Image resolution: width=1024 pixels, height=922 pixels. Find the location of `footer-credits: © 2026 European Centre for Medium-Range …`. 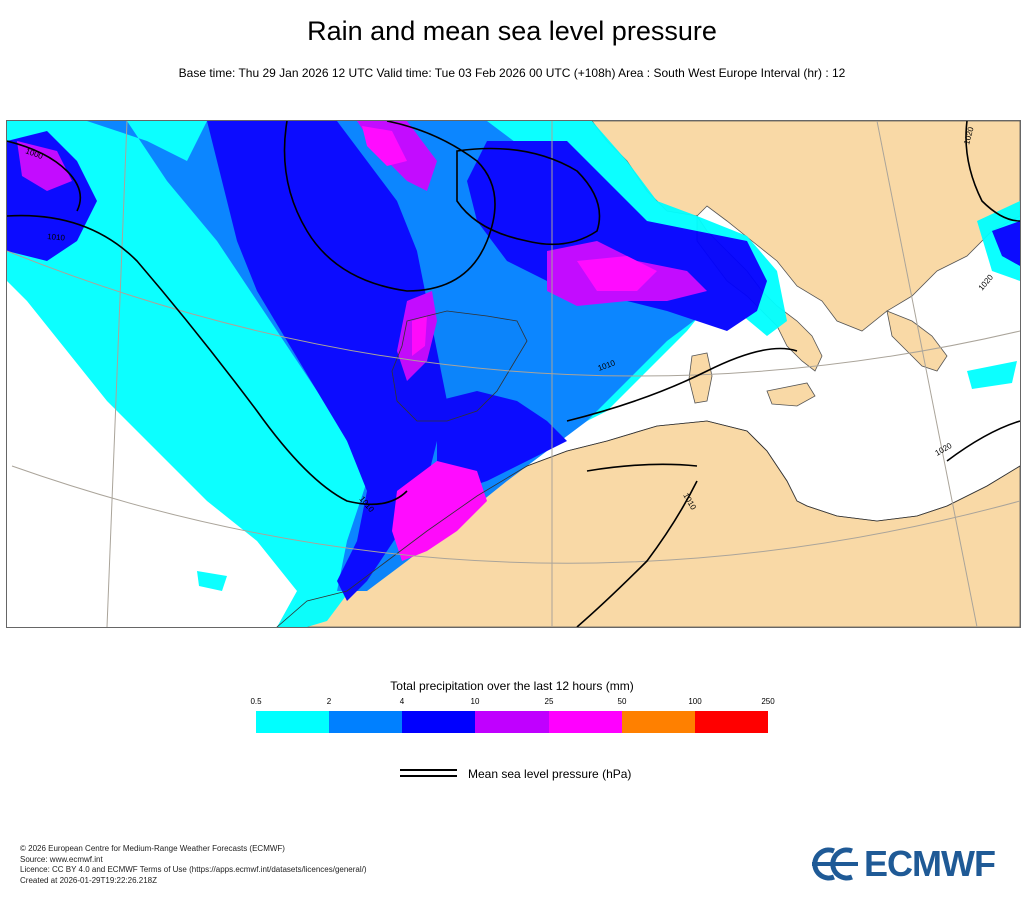

footer-credits: © 2026 European Centre for Medium-Range … is located at coordinates (193, 865).